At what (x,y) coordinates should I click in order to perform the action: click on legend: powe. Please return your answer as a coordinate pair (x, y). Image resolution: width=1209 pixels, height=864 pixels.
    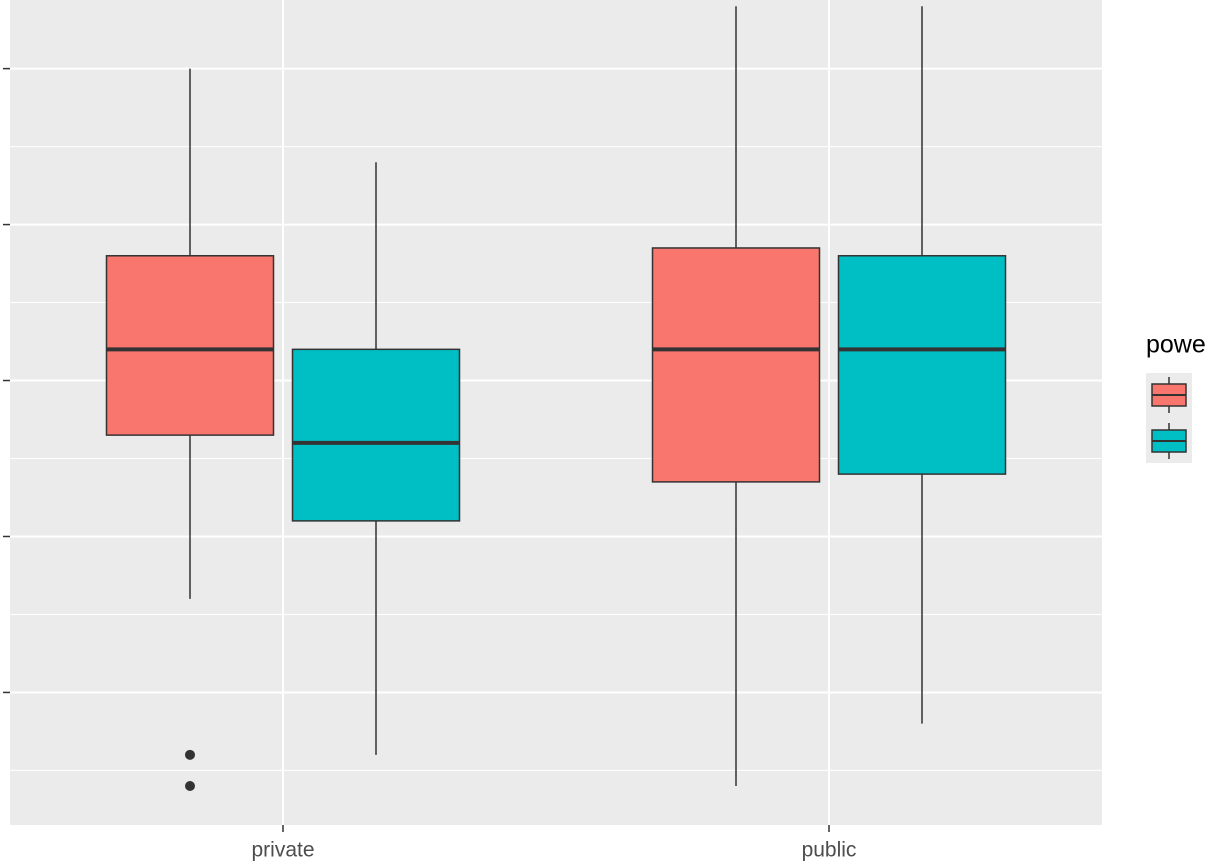
    Looking at the image, I should click on (1176, 397).